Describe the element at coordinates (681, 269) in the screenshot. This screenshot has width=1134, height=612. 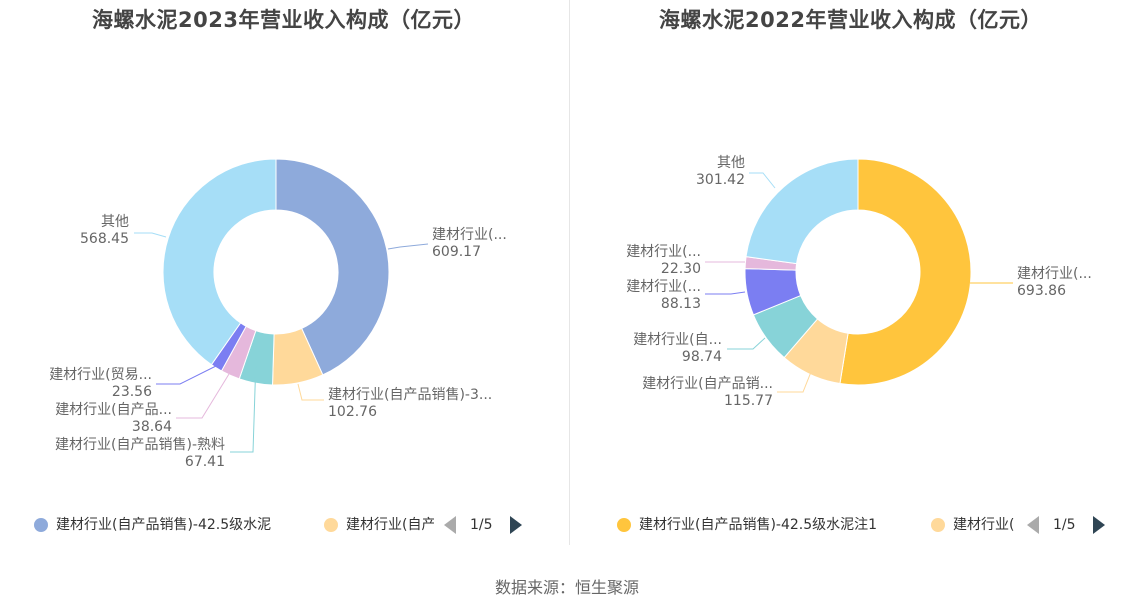
I see `slice-label-value: 22.30` at that location.